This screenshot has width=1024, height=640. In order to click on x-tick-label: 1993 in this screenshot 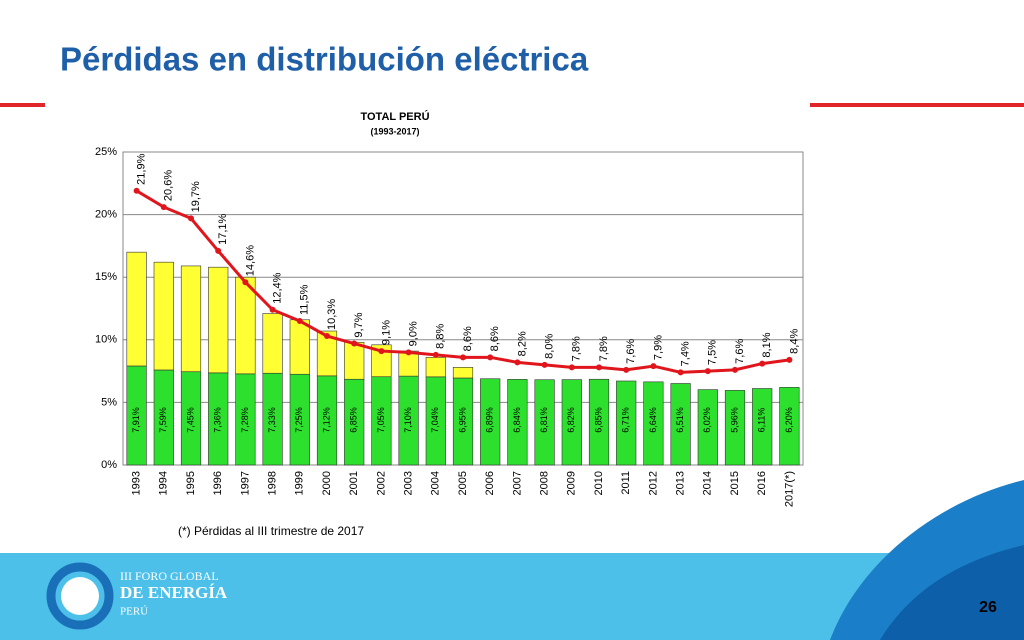, I will do `click(137, 483)`.